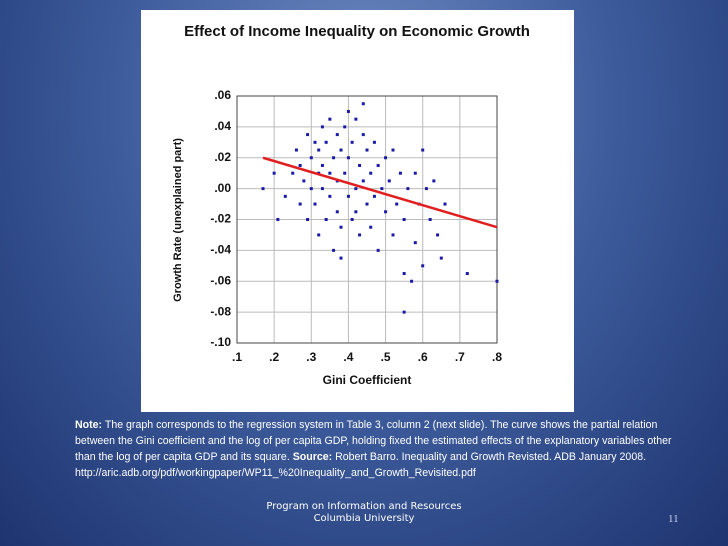 The width and height of the screenshot is (728, 546). Describe the element at coordinates (220, 280) in the screenshot. I see `y-tick-label: -.06` at that location.